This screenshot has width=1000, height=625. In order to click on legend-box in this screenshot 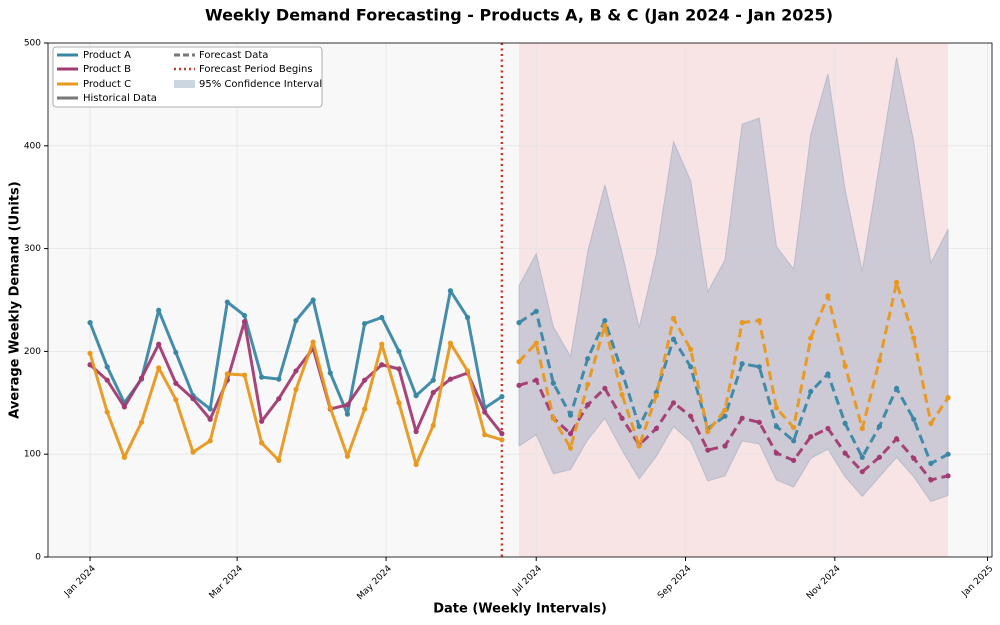, I will do `click(187, 77)`.